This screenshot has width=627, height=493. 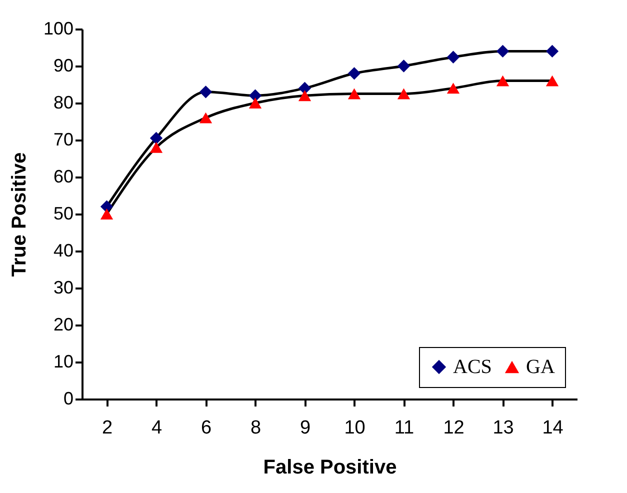 I want to click on y-tick-label: 40, so click(x=63, y=250).